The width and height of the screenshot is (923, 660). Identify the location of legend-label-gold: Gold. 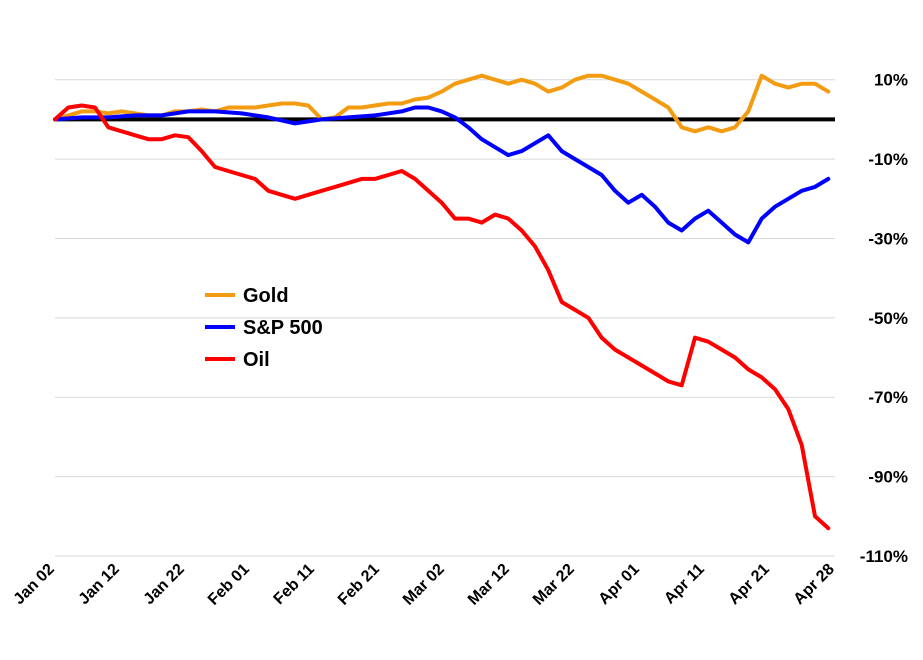
(266, 296).